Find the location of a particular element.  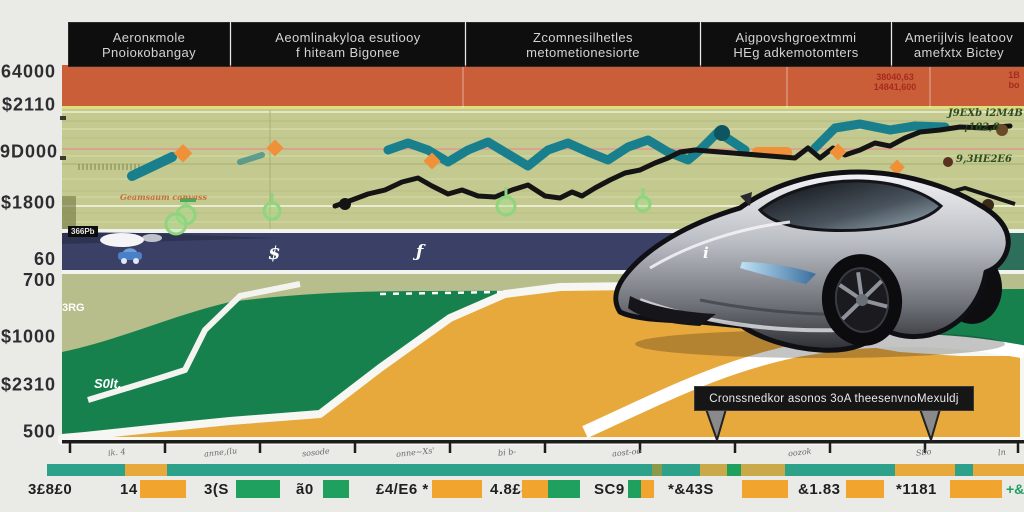

legend-label: 3(S is located at coordinates (216, 489).